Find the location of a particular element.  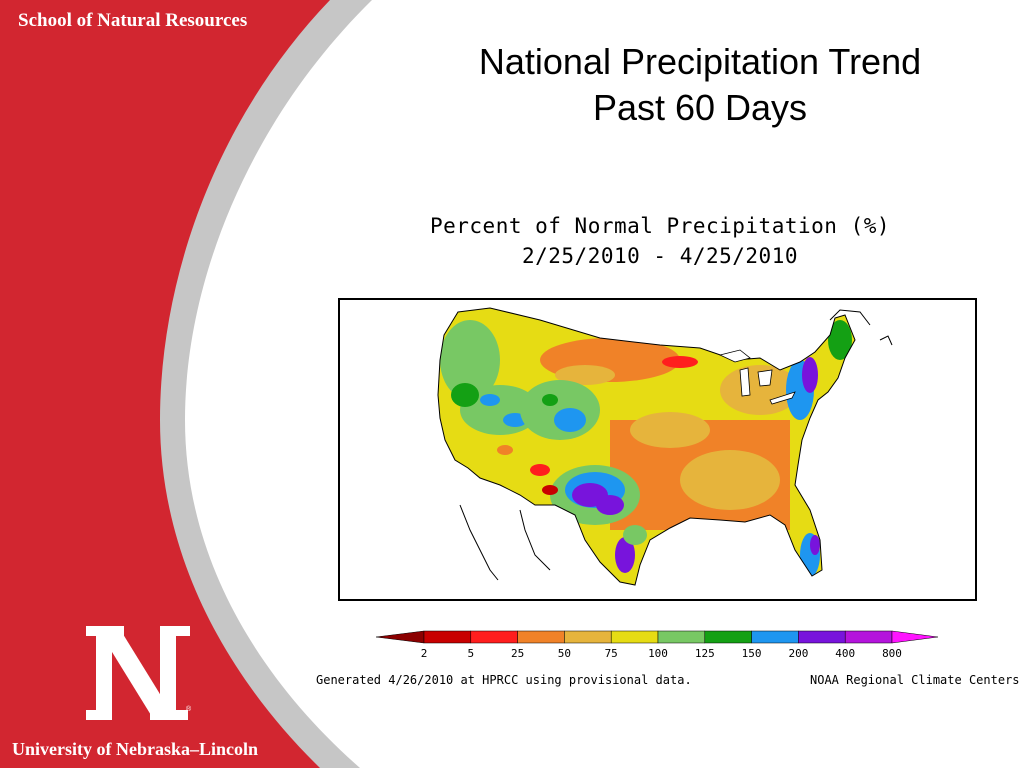

source-credit: NOAA Regional Climate Centers is located at coordinates (915, 680).